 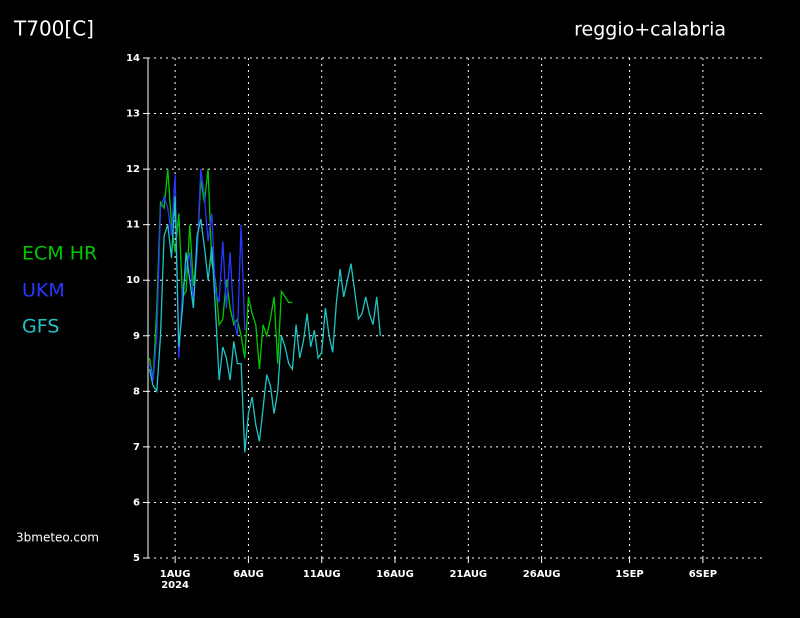 What do you see at coordinates (175, 585) in the screenshot?
I see `x-year-label: 2024` at bounding box center [175, 585].